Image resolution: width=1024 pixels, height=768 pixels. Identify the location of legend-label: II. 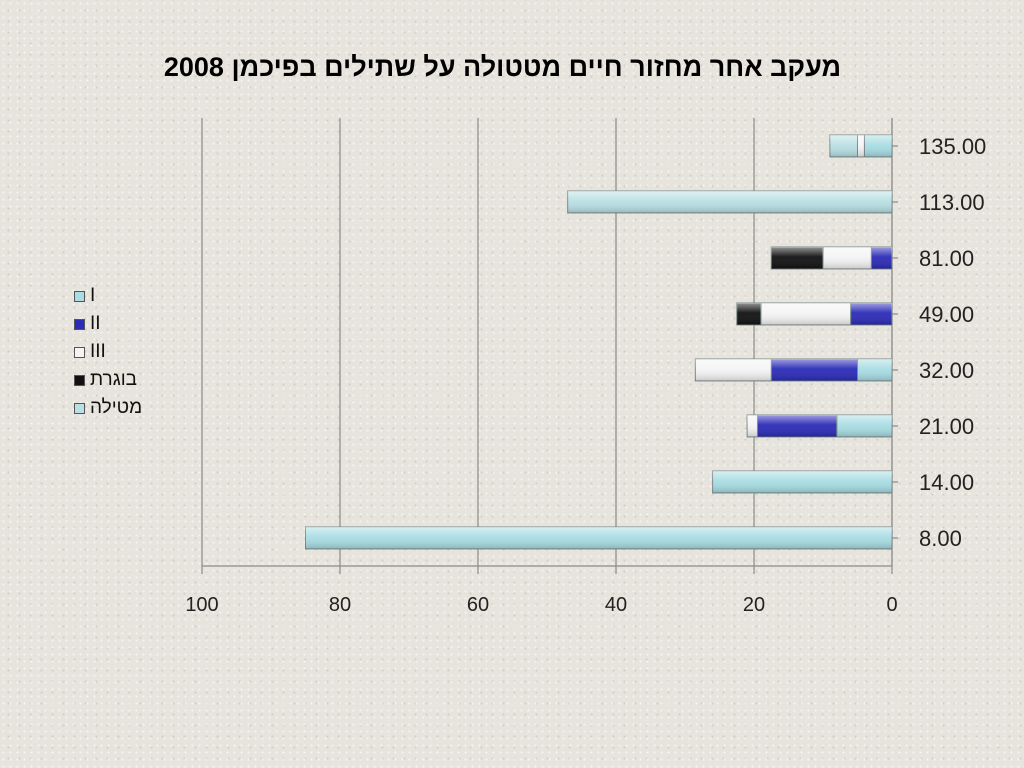
(95, 323).